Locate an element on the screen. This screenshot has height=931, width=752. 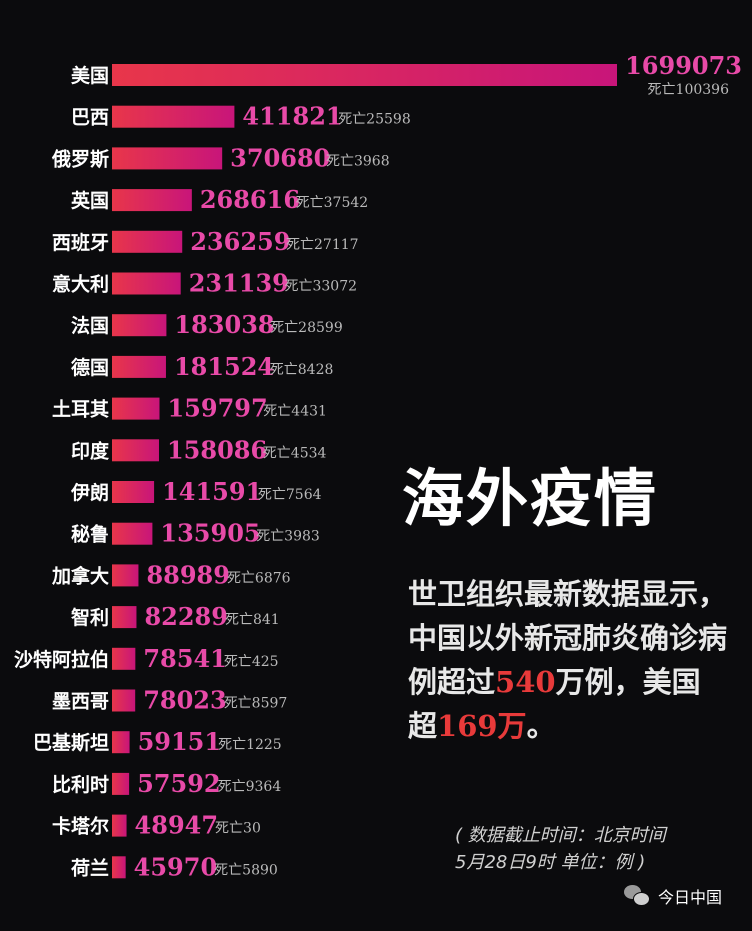
category-label: 英国 is located at coordinates (90, 200).